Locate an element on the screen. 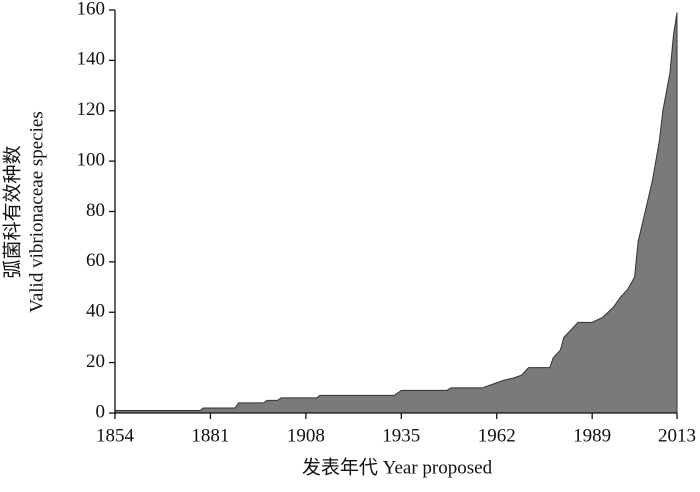  x-tick-label: 1989 is located at coordinates (592, 435).